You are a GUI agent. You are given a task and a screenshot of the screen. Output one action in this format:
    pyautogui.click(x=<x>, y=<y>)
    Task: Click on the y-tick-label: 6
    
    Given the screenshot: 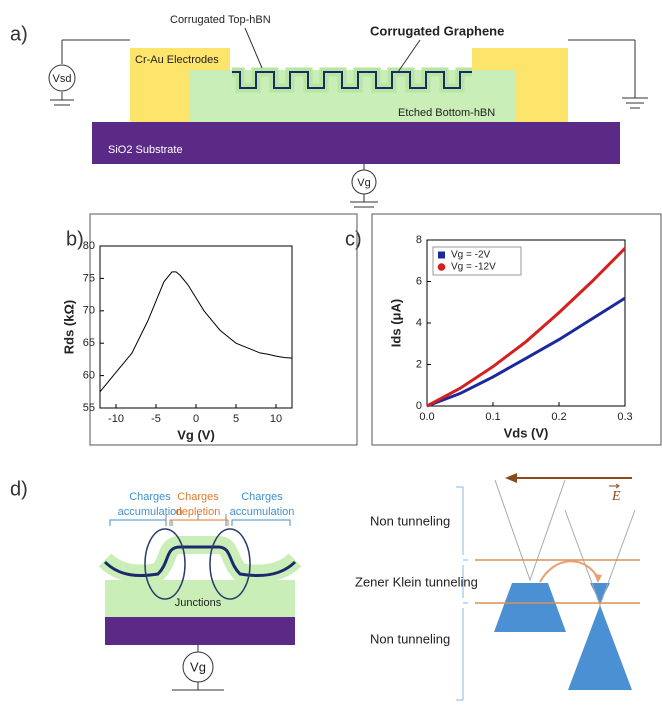 What is the action you would take?
    pyautogui.click(x=419, y=281)
    